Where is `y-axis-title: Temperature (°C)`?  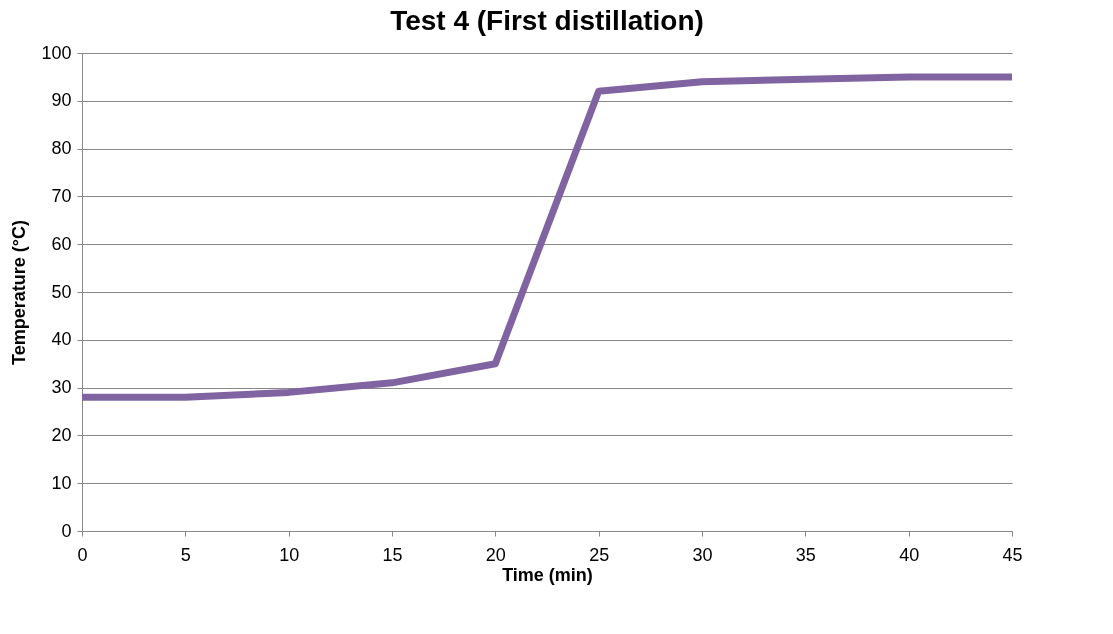 y-axis-title: Temperature (°C) is located at coordinates (19, 292).